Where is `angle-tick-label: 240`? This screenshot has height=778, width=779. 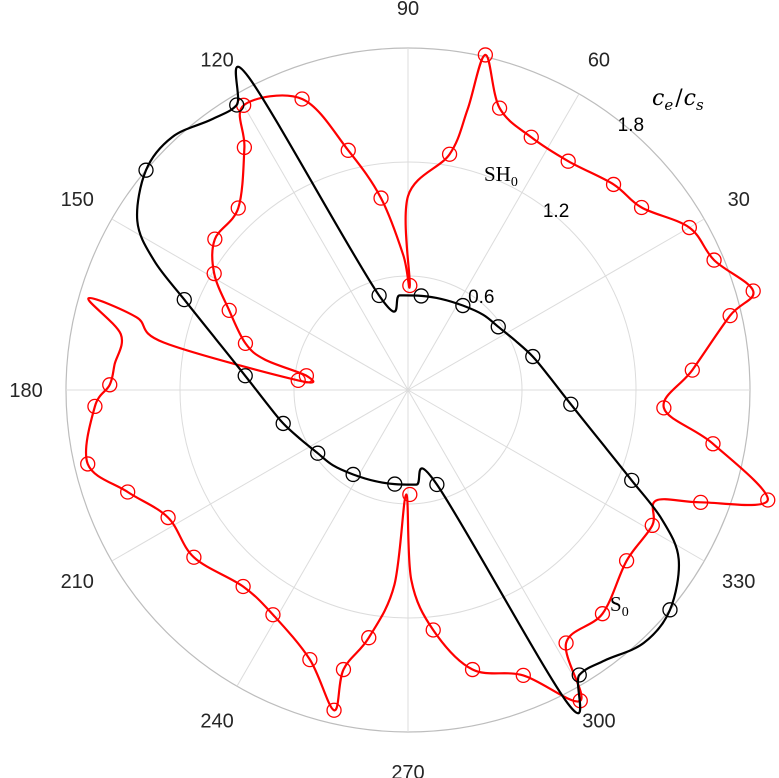 angle-tick-label: 240 is located at coordinates (216, 722).